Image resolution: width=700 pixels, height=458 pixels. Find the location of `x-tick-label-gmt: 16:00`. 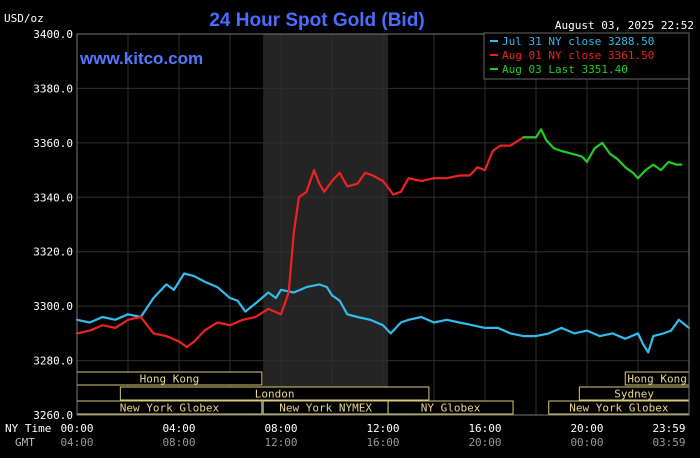

x-tick-label-gmt: 16:00 is located at coordinates (382, 442).